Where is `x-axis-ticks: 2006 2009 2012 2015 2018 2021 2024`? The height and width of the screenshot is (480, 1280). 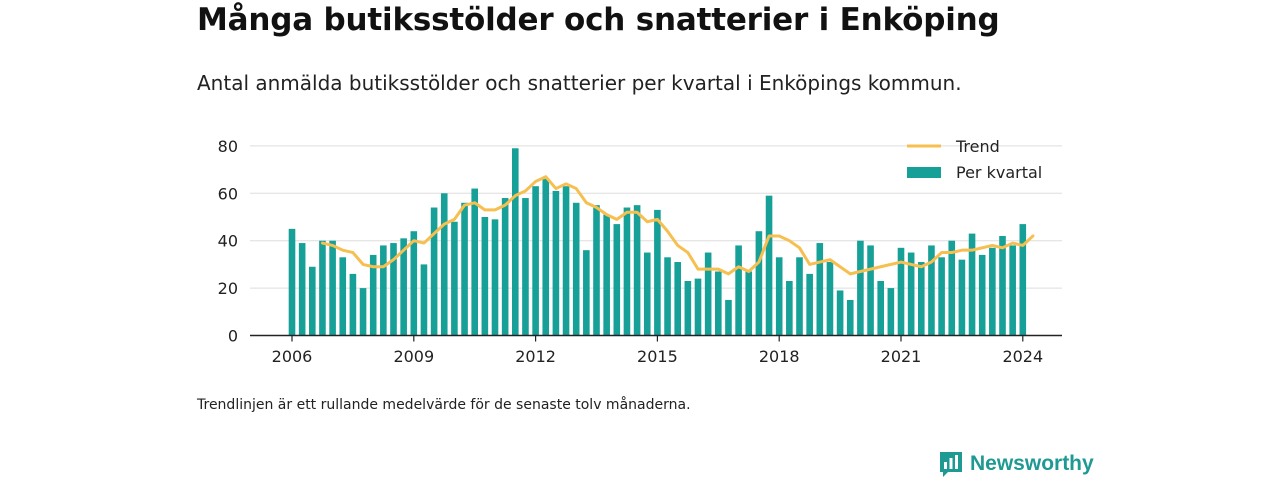 x-axis-ticks: 2006 2009 2012 2015 2018 2021 2024 is located at coordinates (657, 350).